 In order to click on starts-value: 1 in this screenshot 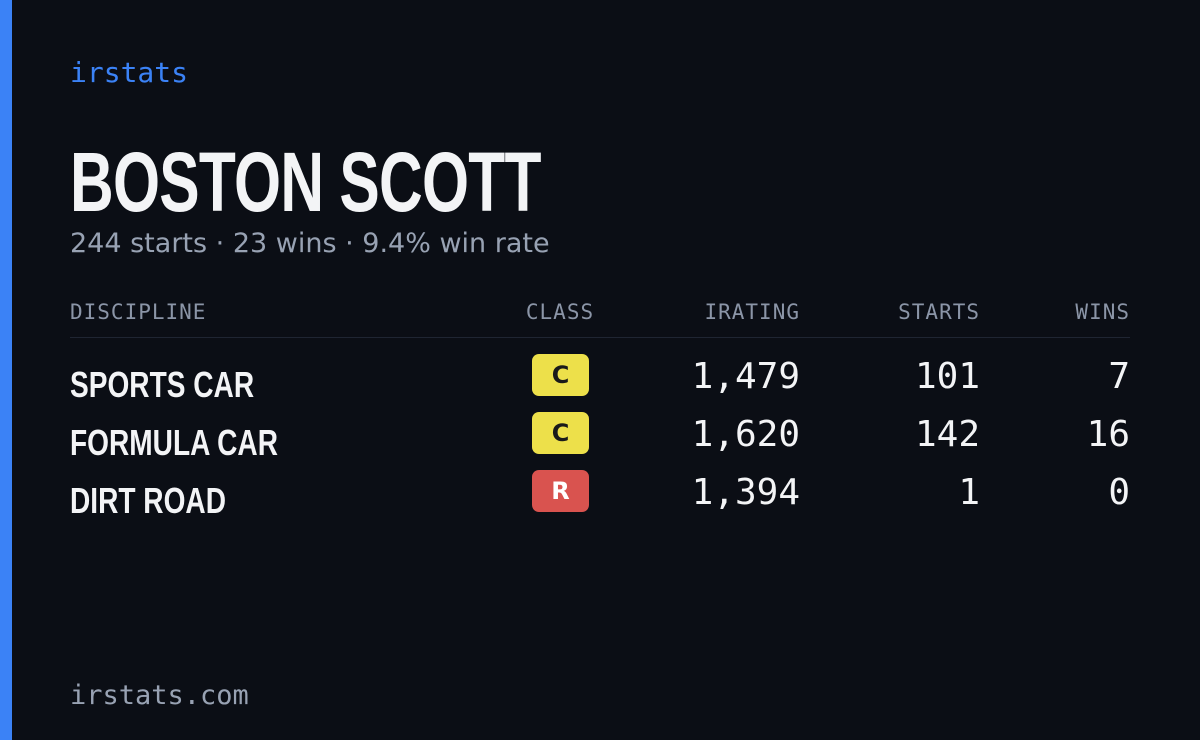, I will do `click(969, 492)`.